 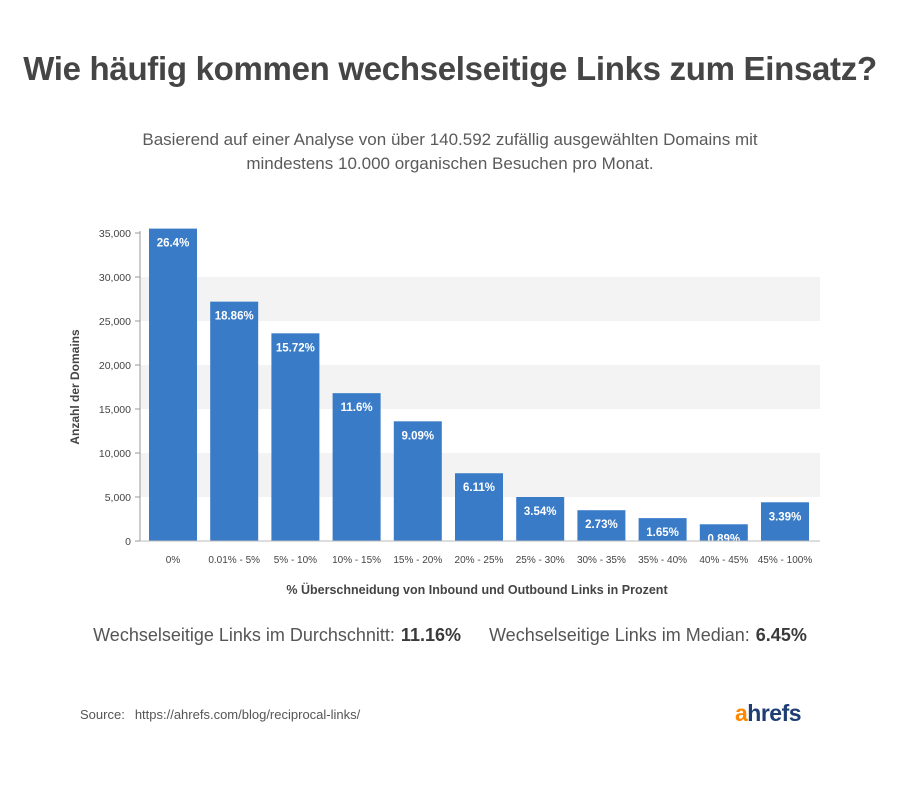 What do you see at coordinates (619, 635) in the screenshot?
I see `median-label: Wechselseitige Links im Median:` at bounding box center [619, 635].